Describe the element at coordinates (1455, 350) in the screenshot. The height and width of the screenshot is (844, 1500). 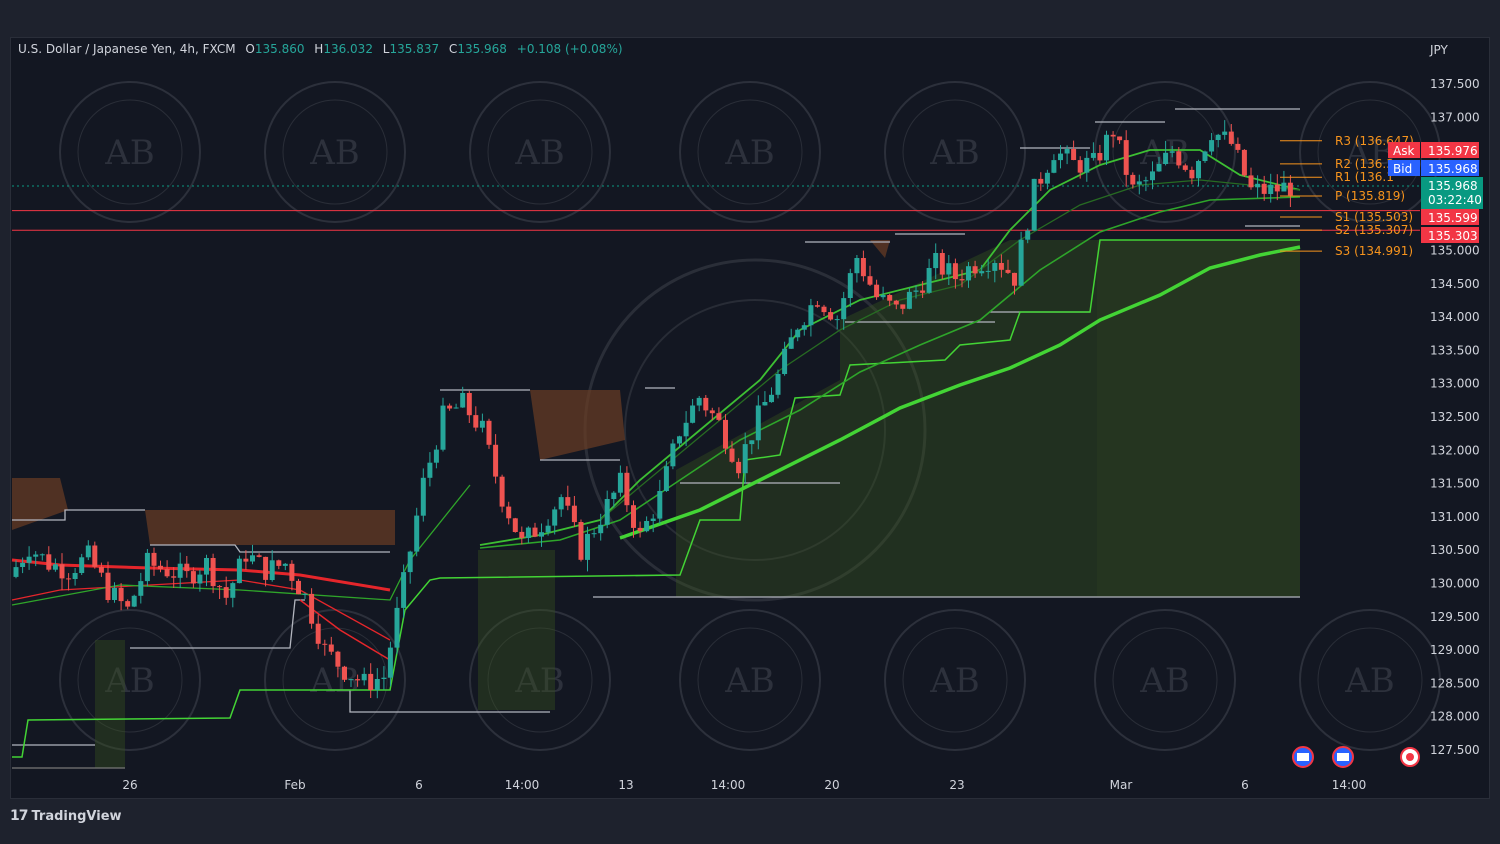
I see `price-tick-label: 133.500` at that location.